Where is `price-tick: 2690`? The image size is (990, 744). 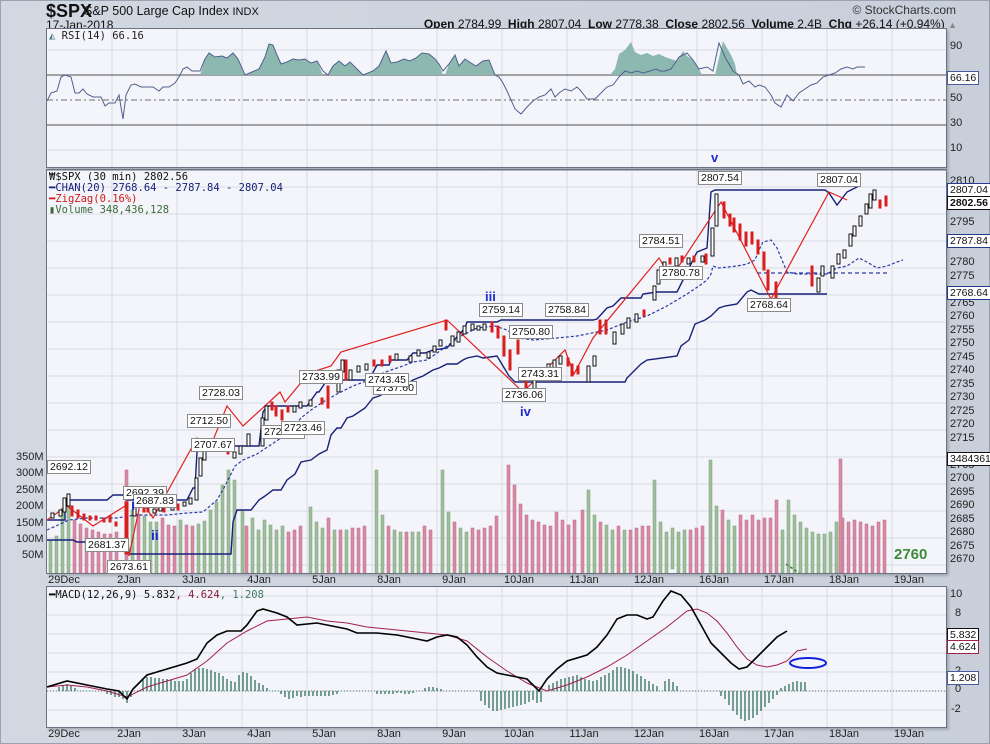 price-tick: 2690 is located at coordinates (962, 505).